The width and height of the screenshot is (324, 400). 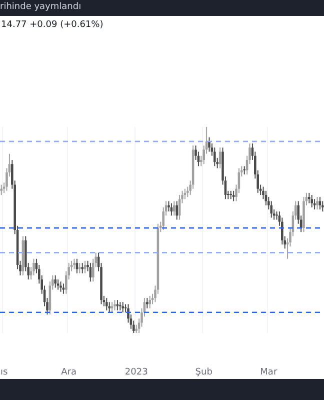 What do you see at coordinates (204, 373) in the screenshot?
I see `x-tick-label: Şub` at bounding box center [204, 373].